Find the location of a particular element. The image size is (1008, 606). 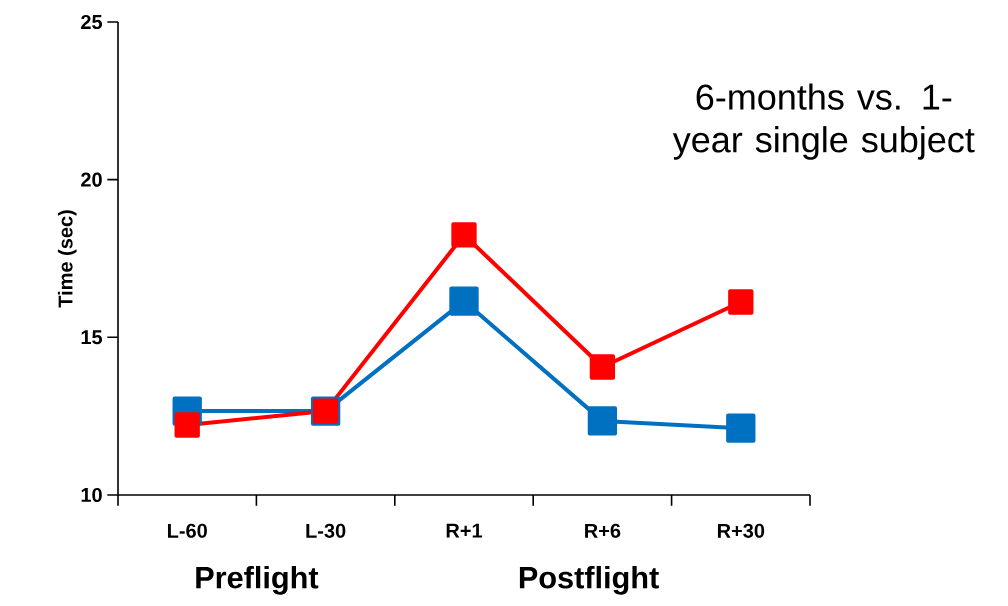

x-tick-label: R+1 is located at coordinates (464, 530).